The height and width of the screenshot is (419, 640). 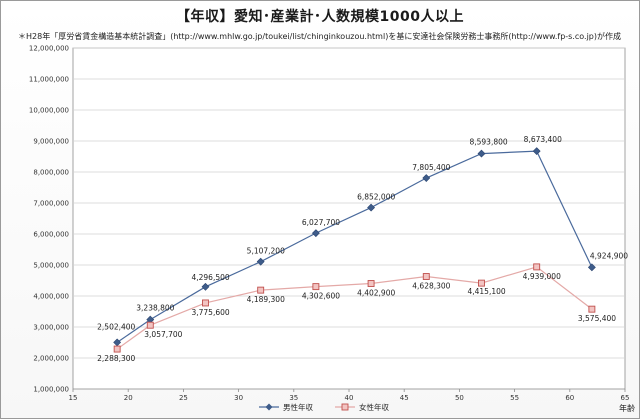 I want to click on x-tick-label: 20, so click(x=128, y=398).